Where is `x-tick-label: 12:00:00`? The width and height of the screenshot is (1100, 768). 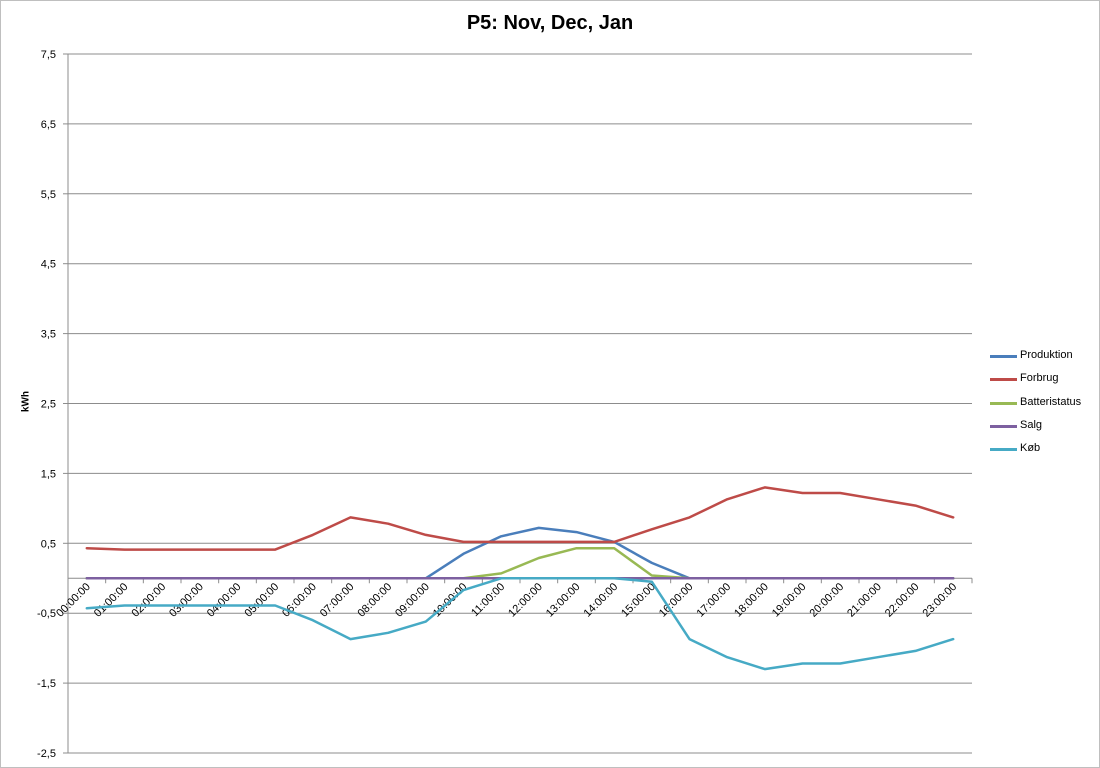
x-tick-label: 12:00:00 is located at coordinates (525, 600).